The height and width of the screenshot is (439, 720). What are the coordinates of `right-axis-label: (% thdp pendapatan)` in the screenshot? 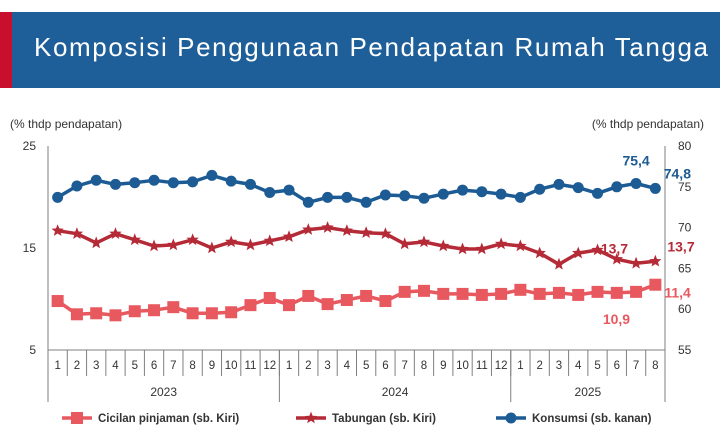 It's located at (648, 124).